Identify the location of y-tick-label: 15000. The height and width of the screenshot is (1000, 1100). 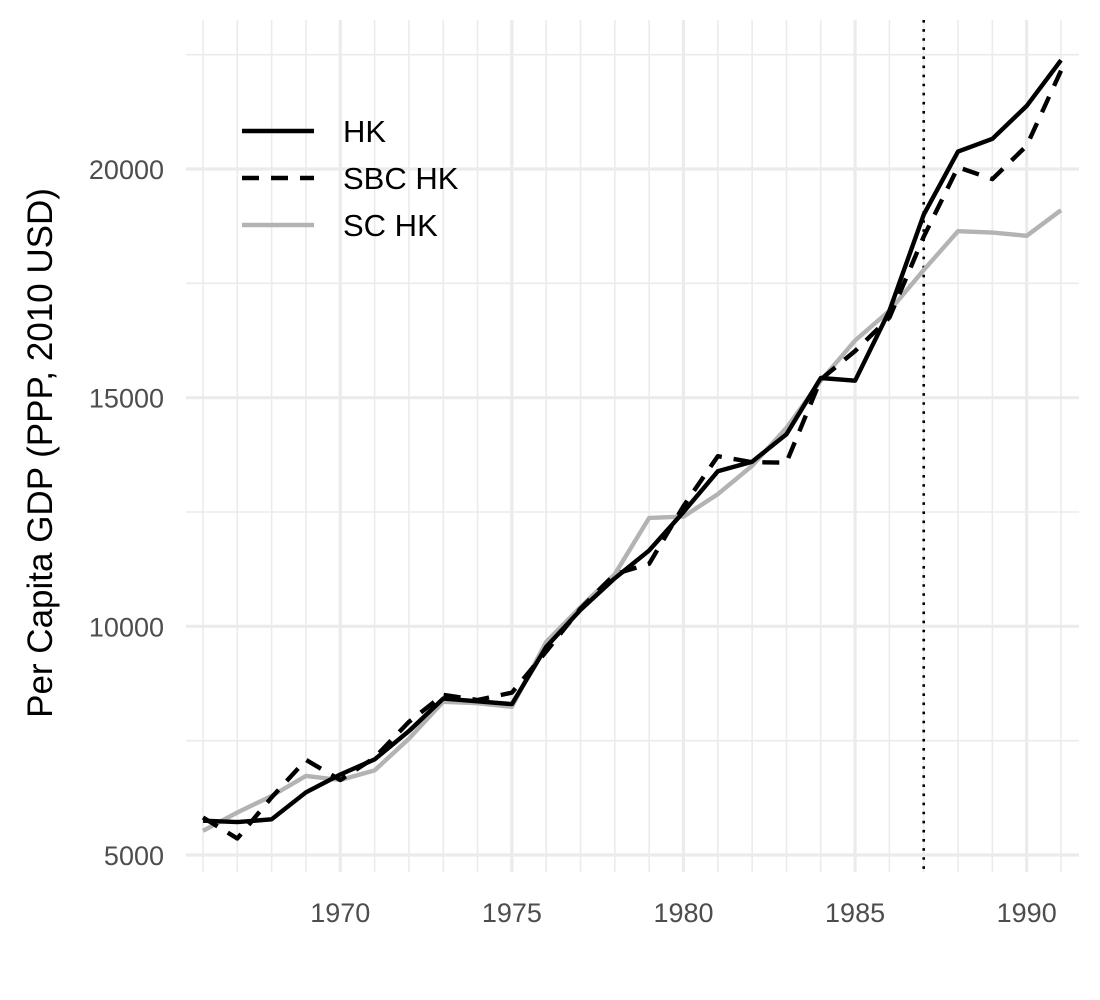
(126, 399).